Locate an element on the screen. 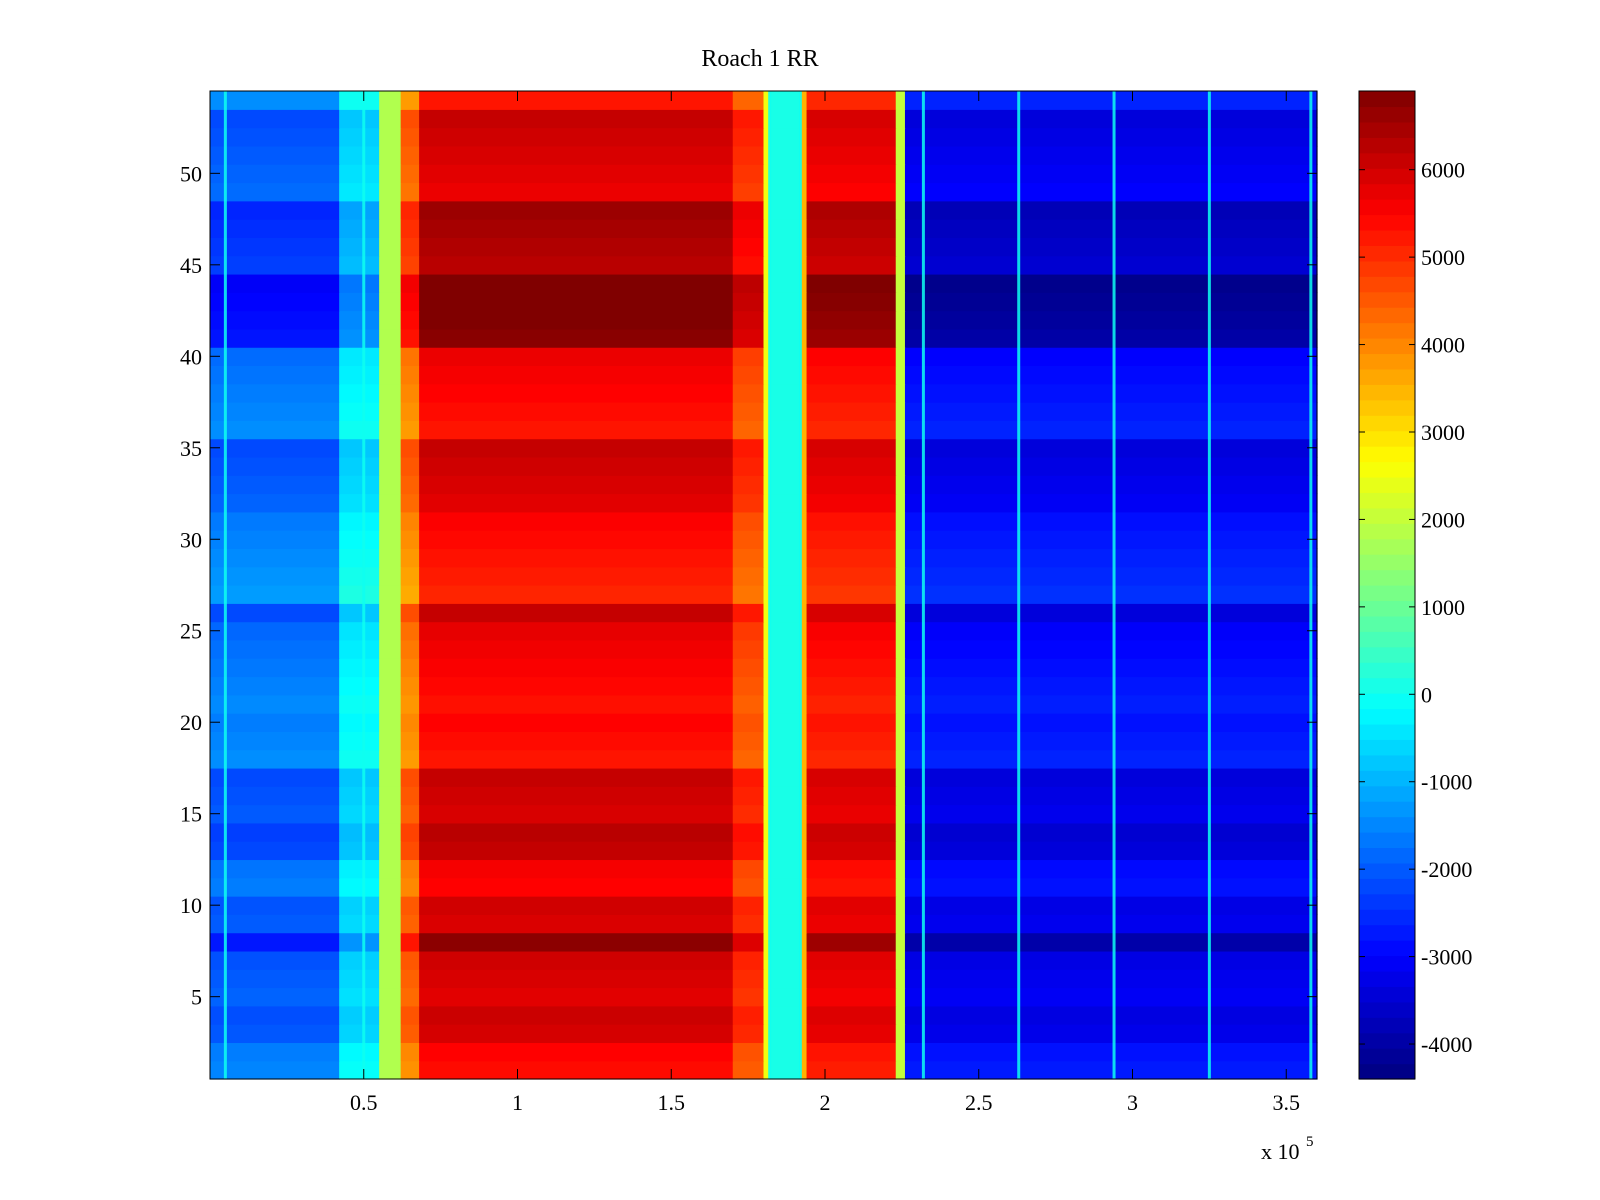 This screenshot has width=1600, height=1200. colorbar-tick-label: 6000 is located at coordinates (1443, 170).